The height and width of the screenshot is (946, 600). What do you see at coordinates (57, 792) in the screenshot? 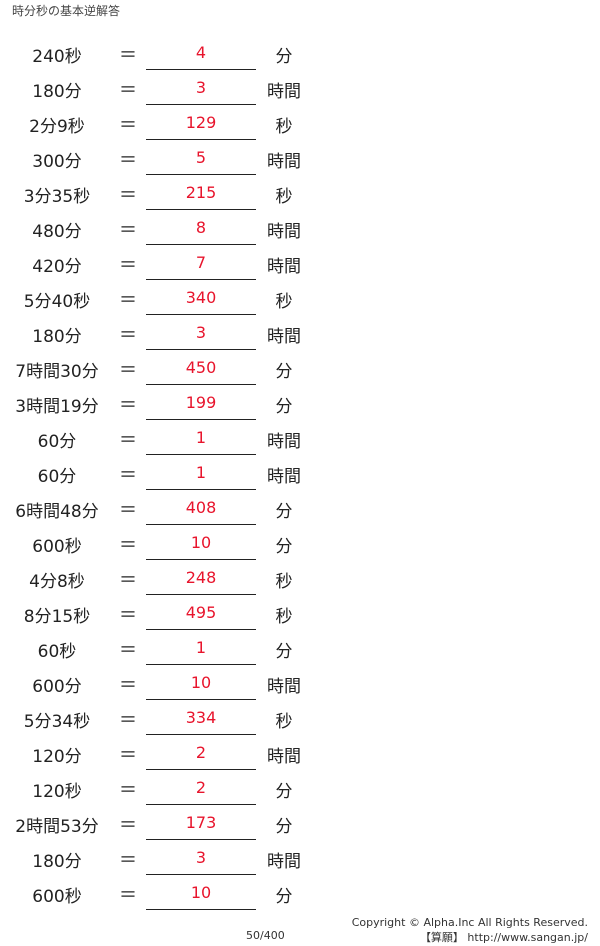
I see `question: 120秒` at bounding box center [57, 792].